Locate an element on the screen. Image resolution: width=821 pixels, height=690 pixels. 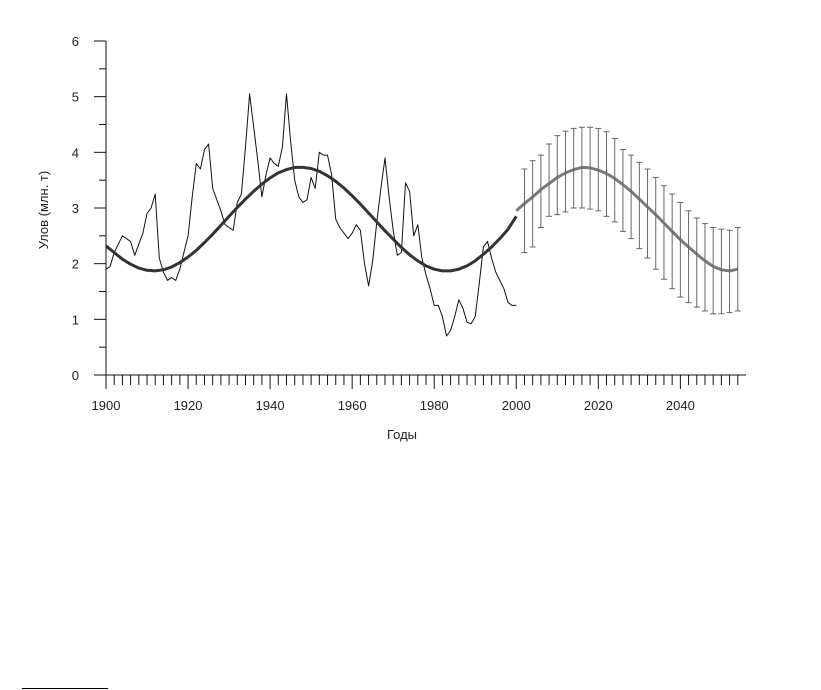
x-tick-label: 1940 is located at coordinates (270, 405).